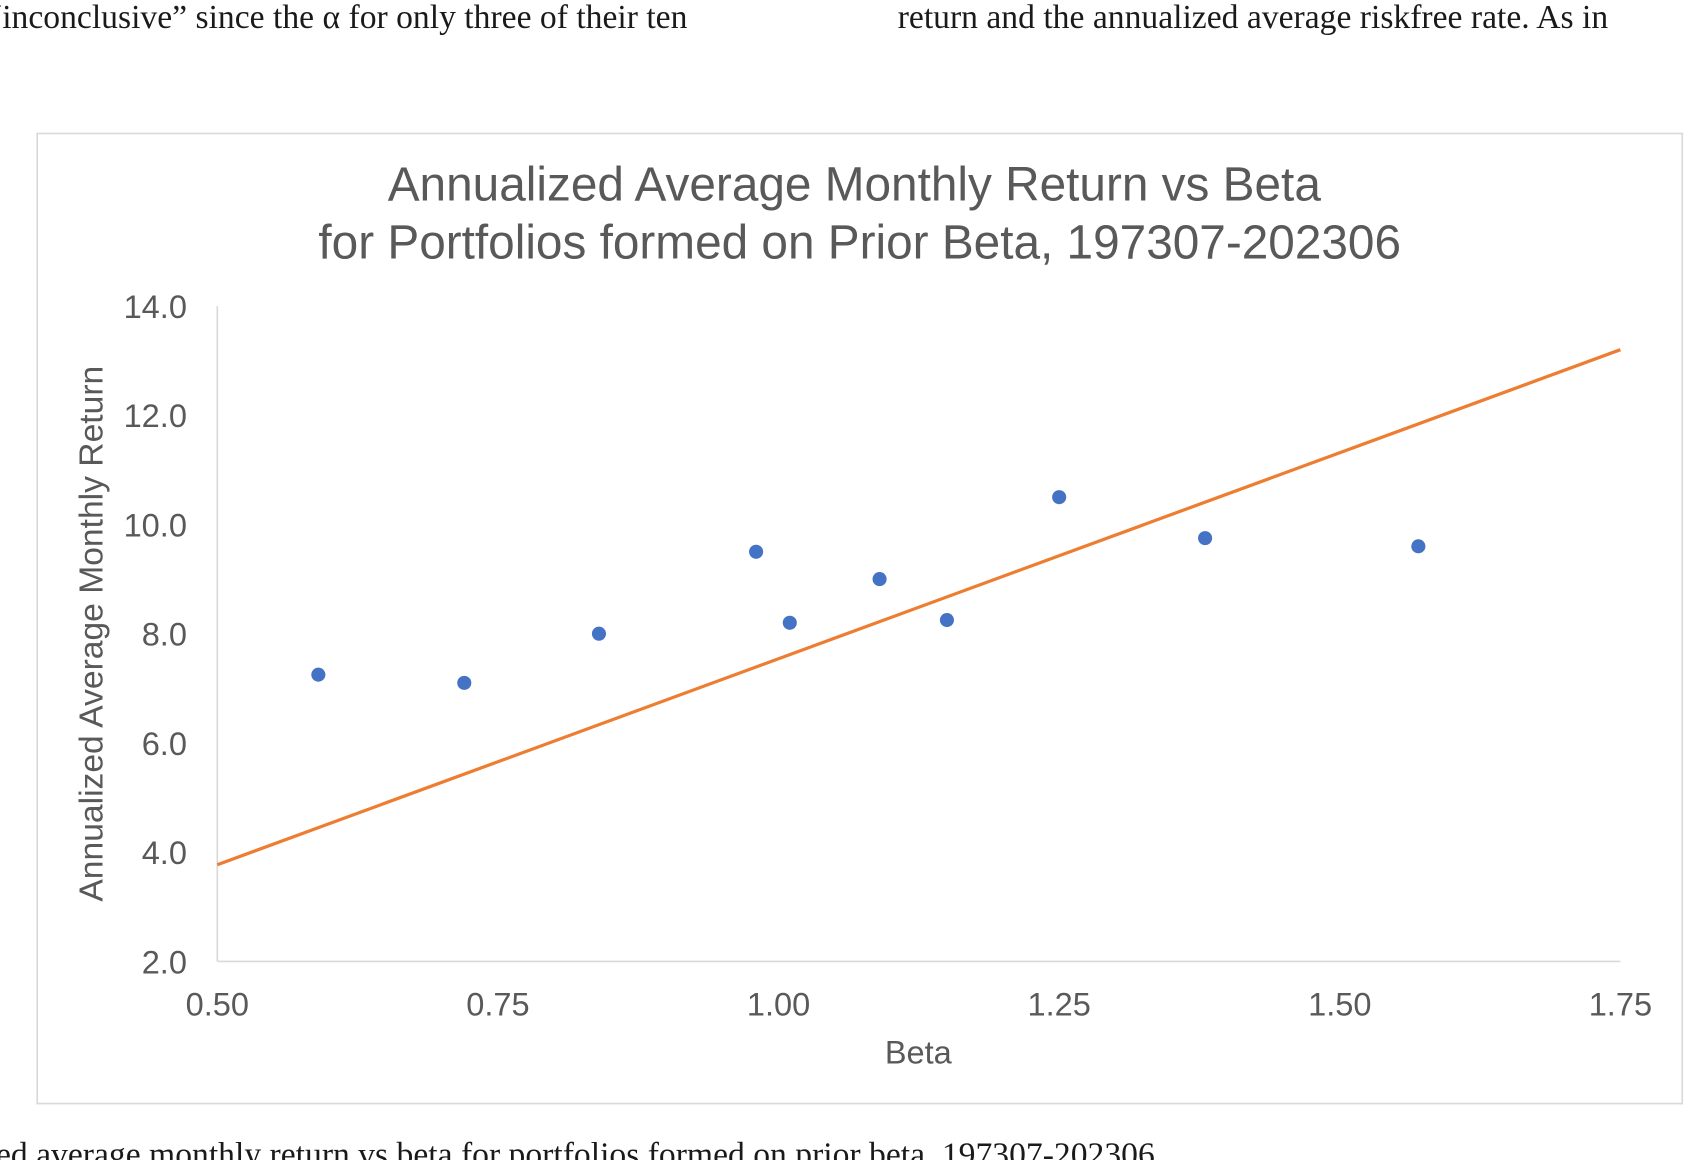 Image resolution: width=1701 pixels, height=1160 pixels. I want to click on y-axis-label: Annualized Average Monthly Return, so click(91, 634).